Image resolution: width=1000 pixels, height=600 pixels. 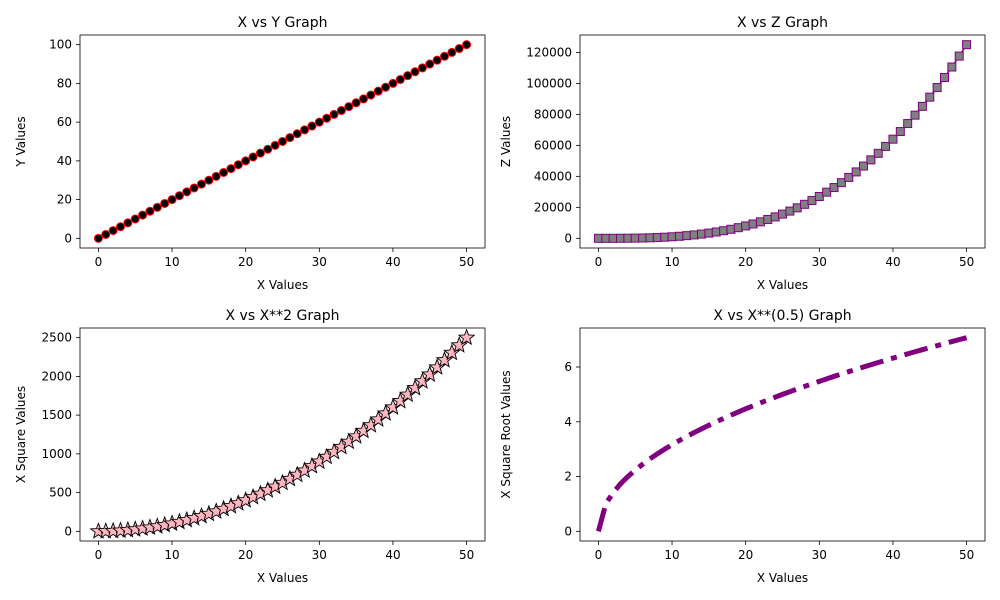 I want to click on y-tick-label: 80000, so click(x=553, y=114).